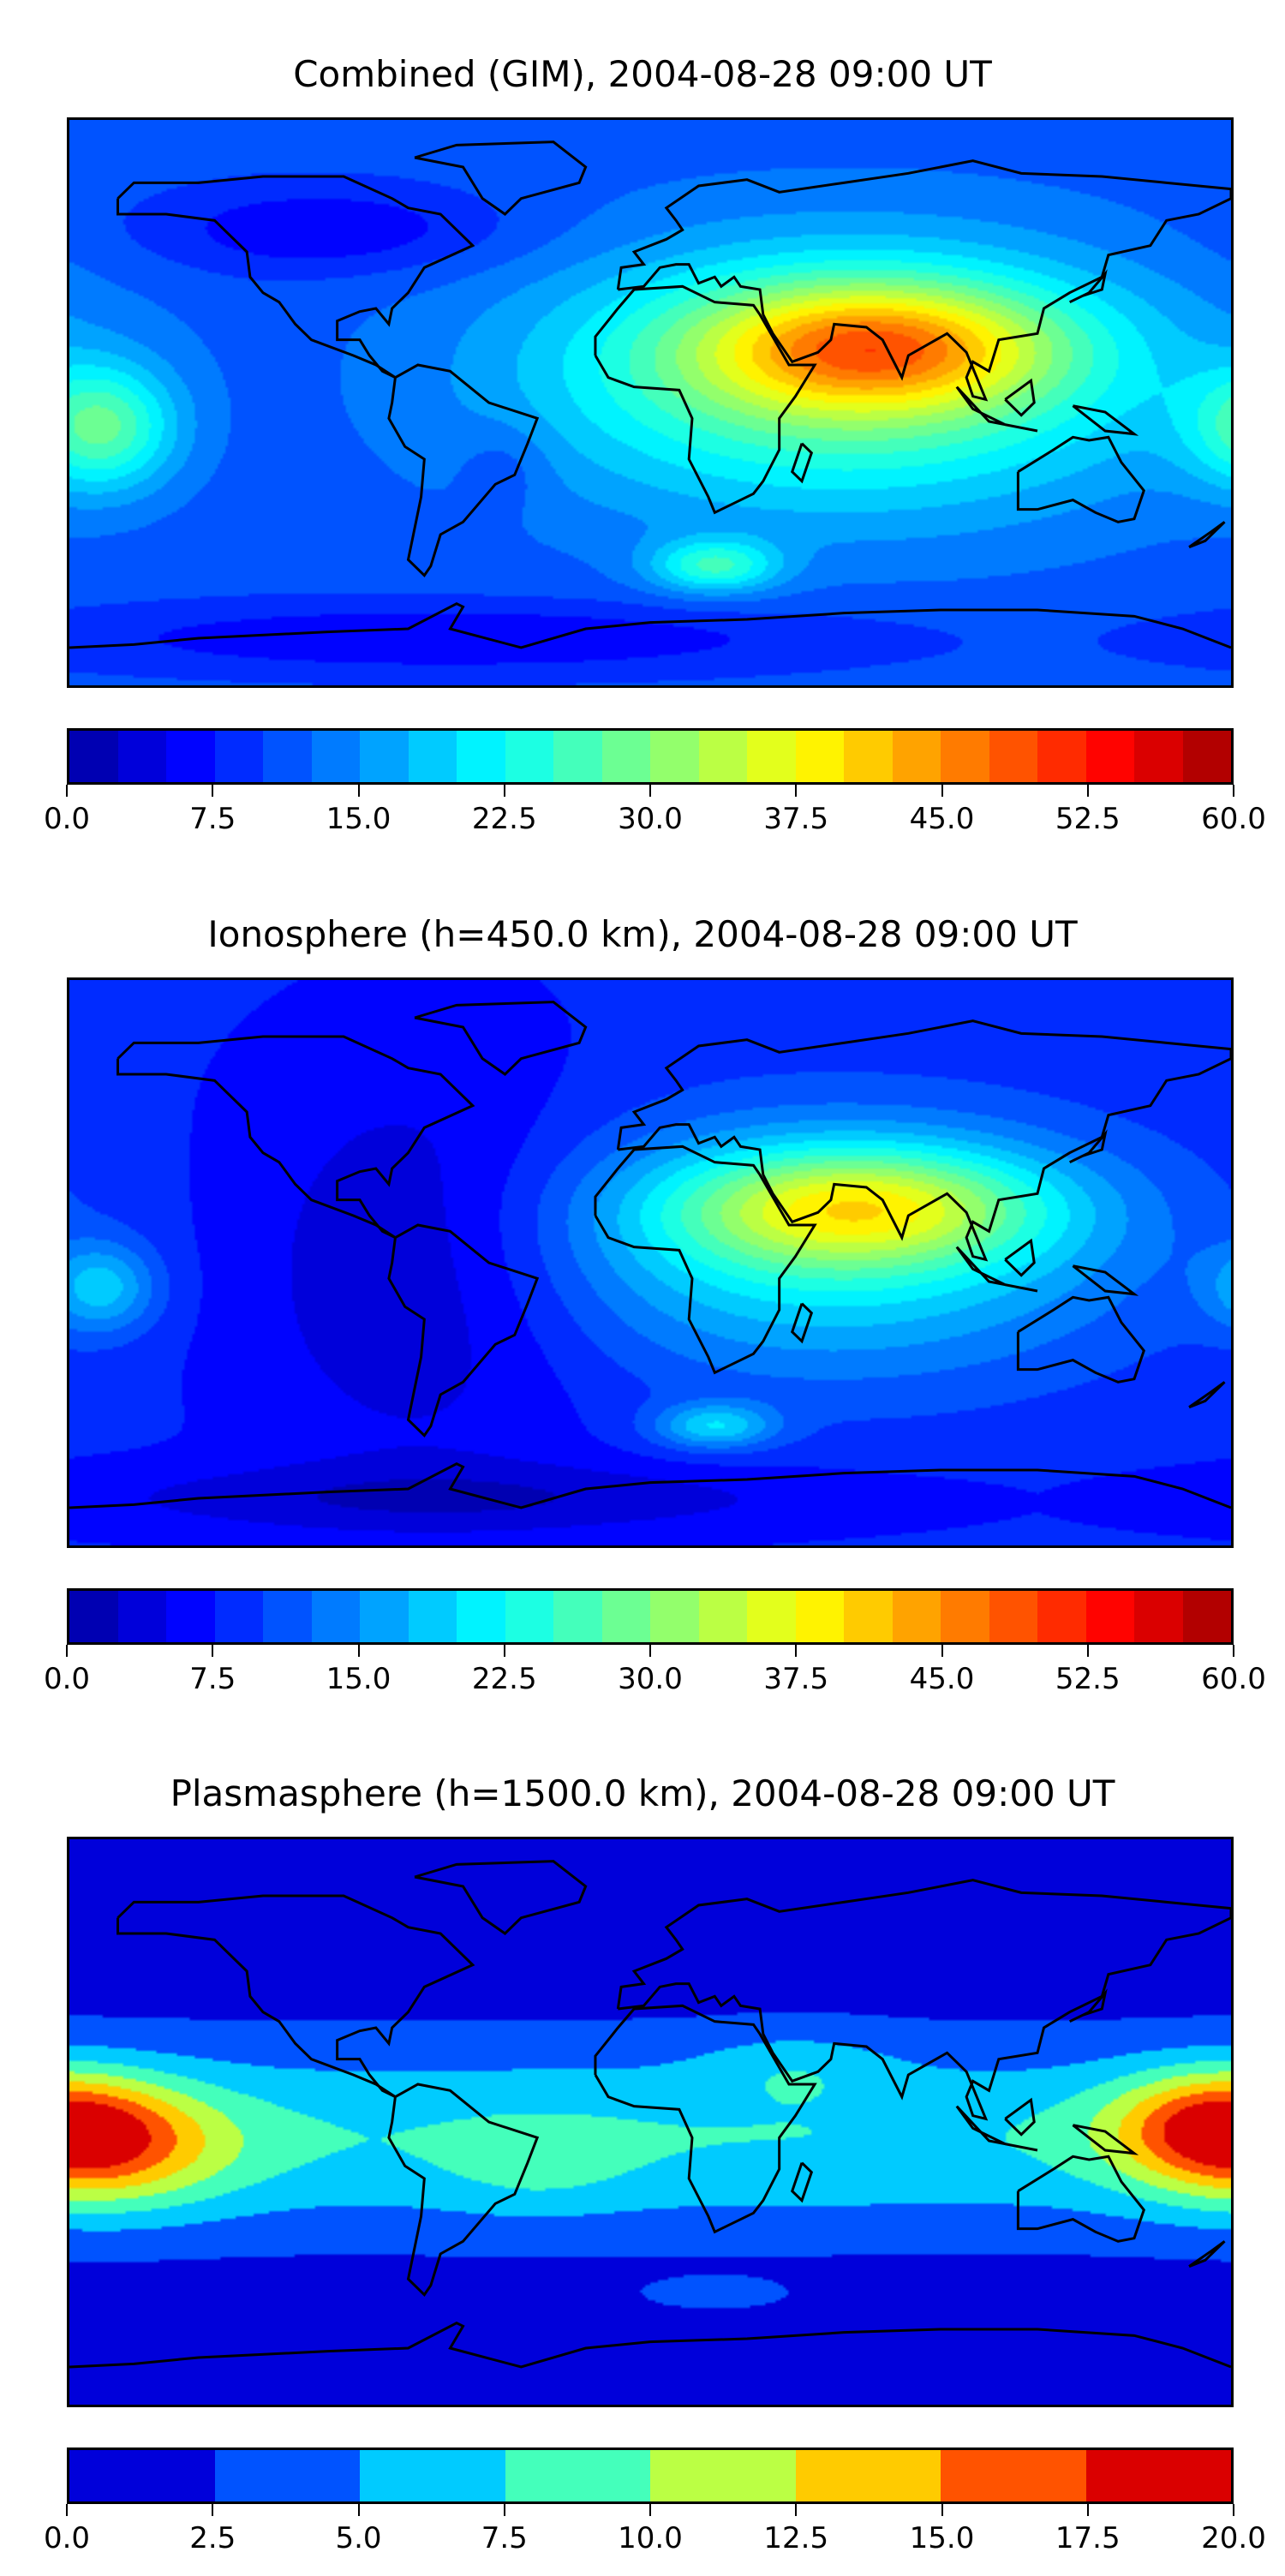 Image resolution: width=1285 pixels, height=2576 pixels. I want to click on colorbar-tick-label: 20.0, so click(1234, 2538).